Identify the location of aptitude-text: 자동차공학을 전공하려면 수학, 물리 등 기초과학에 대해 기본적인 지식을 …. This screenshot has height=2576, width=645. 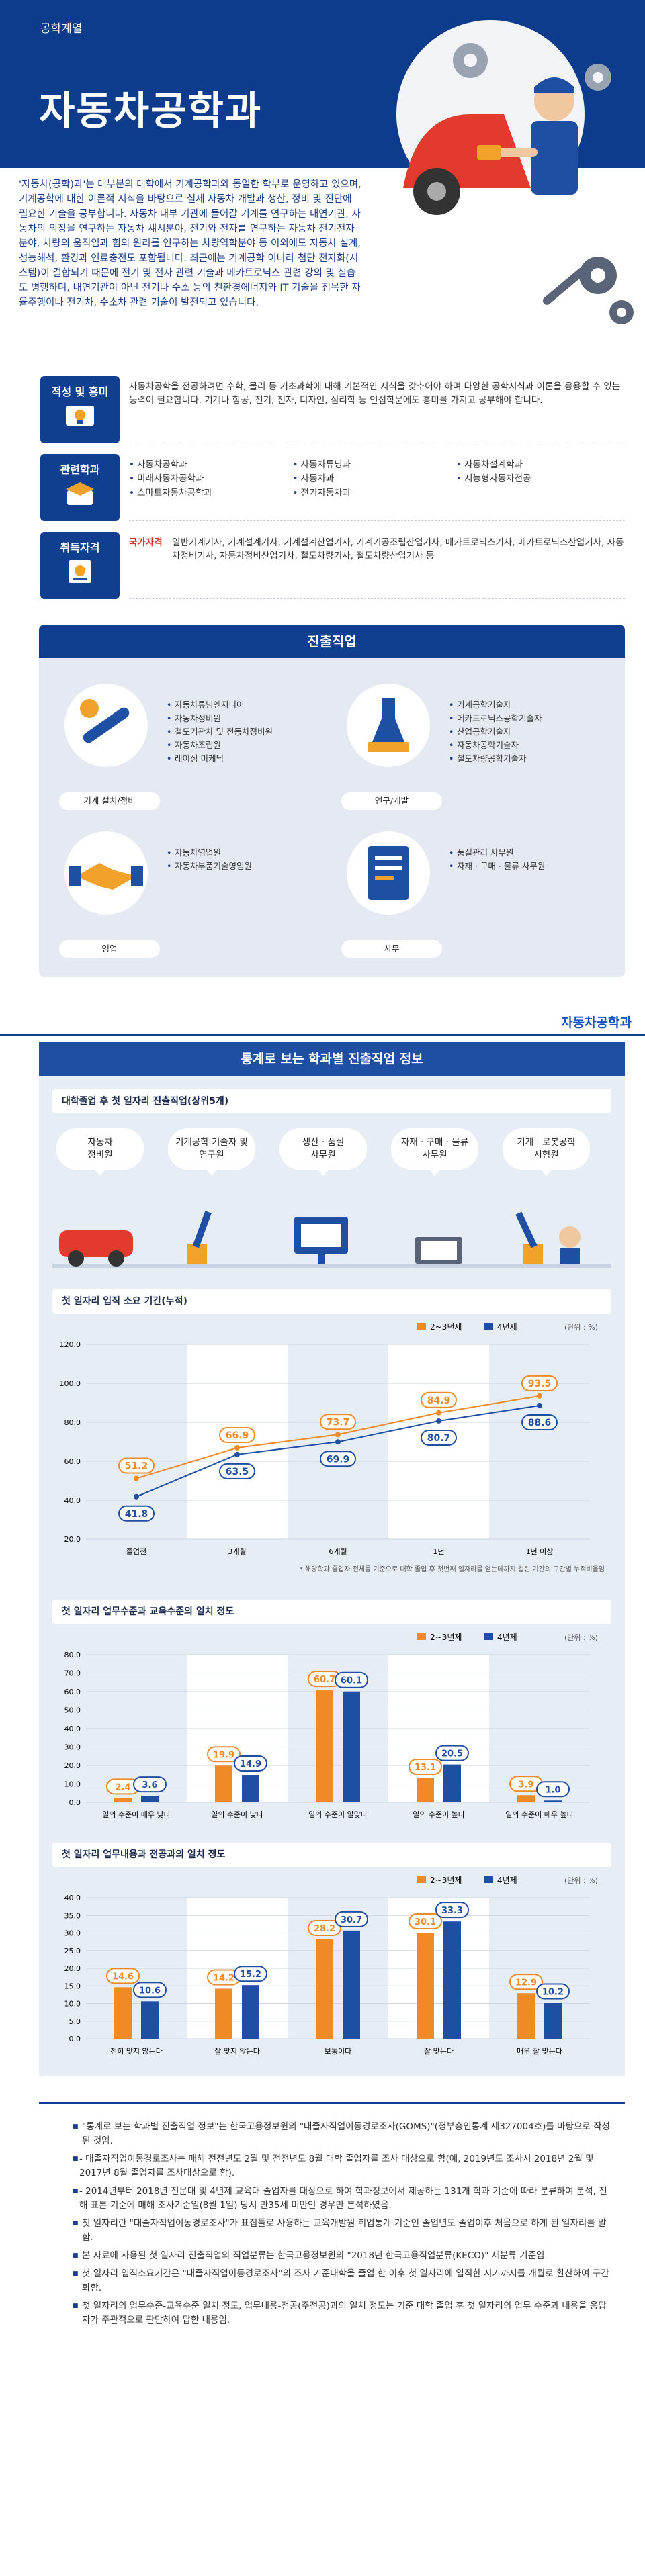
(377, 409).